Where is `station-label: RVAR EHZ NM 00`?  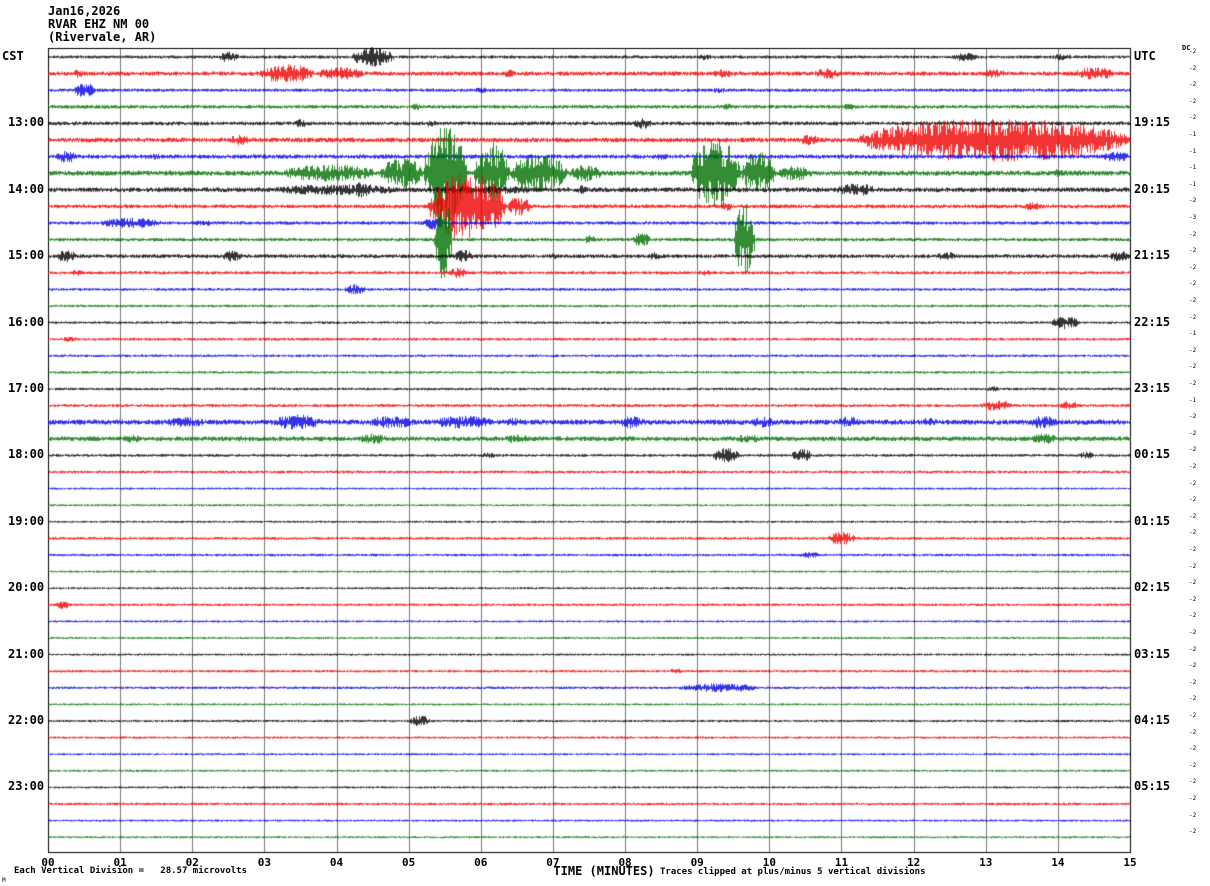
station-label: RVAR EHZ NM 00 is located at coordinates (99, 24).